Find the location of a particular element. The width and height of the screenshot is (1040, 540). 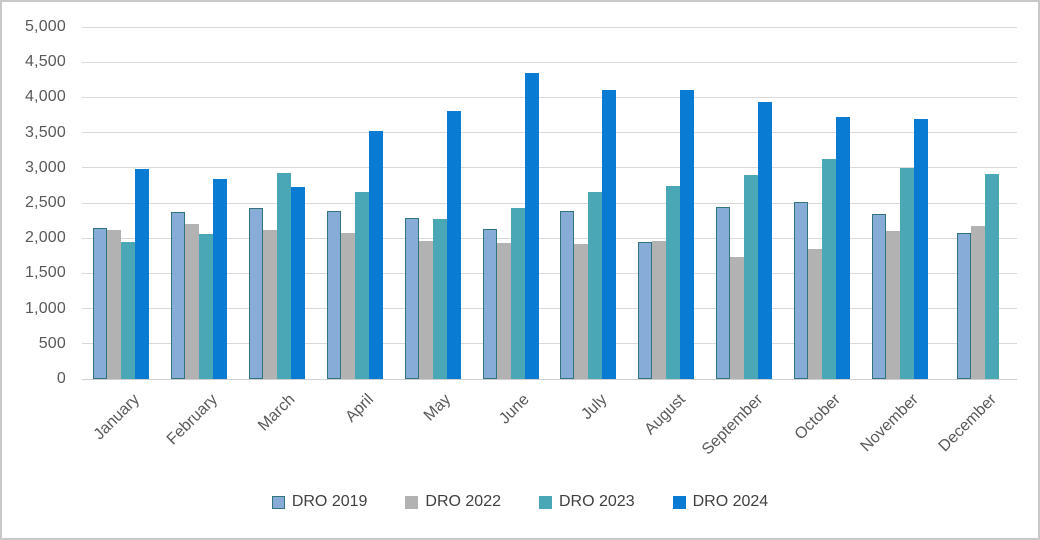

legend-item-dro-2024: DRO 2024 is located at coordinates (720, 502).